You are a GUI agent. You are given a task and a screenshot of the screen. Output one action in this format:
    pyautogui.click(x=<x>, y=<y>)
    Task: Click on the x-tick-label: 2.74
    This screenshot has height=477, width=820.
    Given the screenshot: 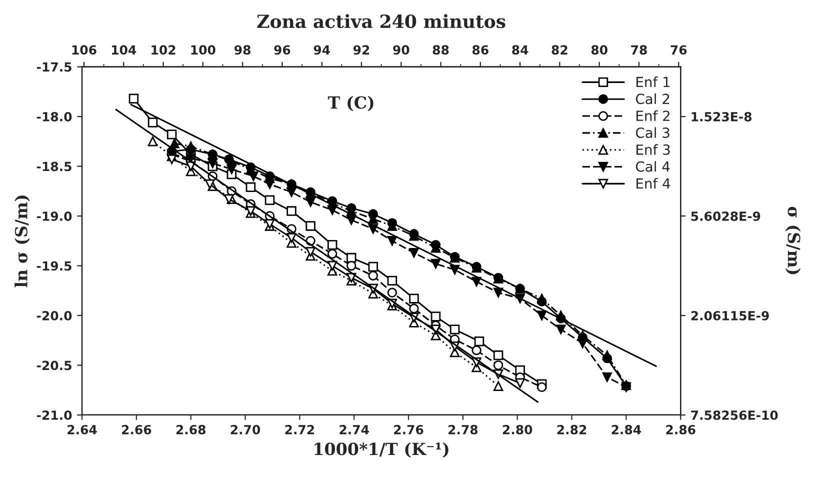 What is the action you would take?
    pyautogui.click(x=354, y=429)
    